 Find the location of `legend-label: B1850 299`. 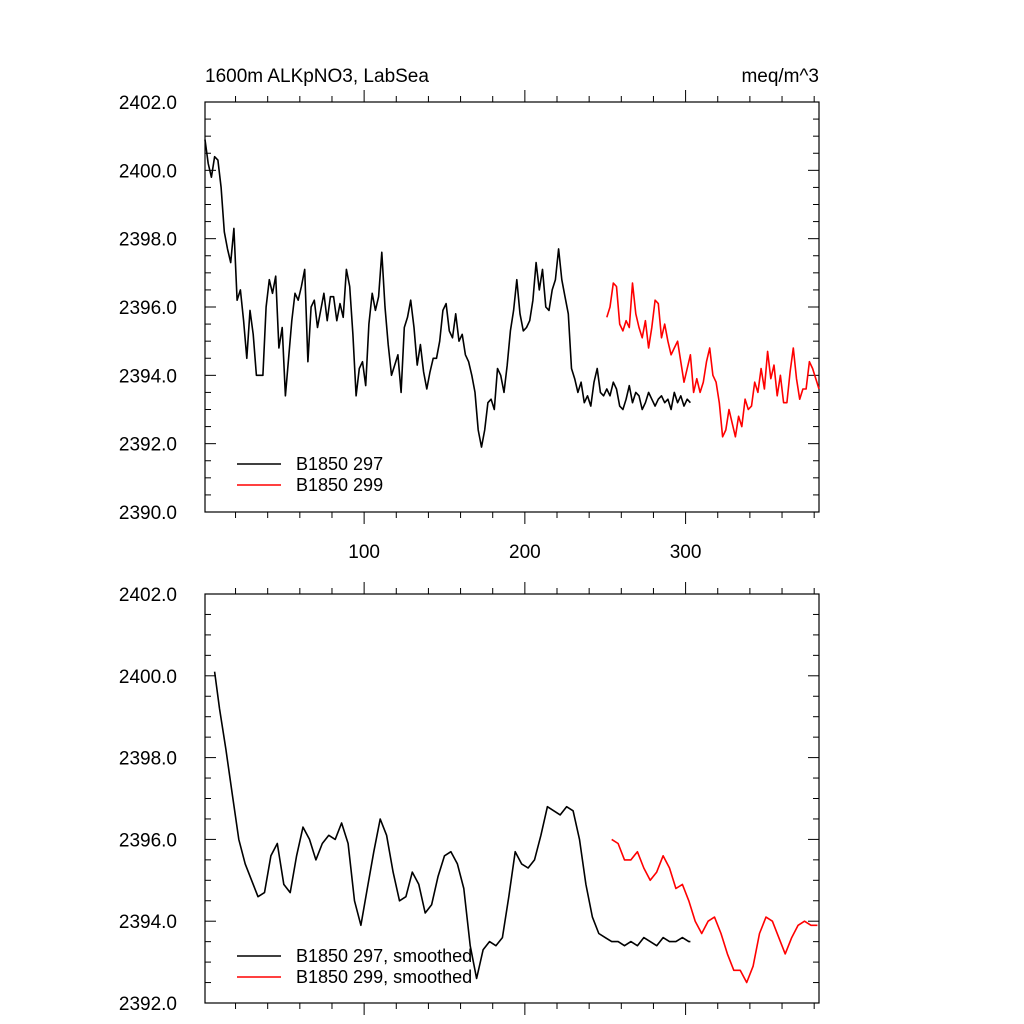

legend-label: B1850 299 is located at coordinates (339, 485).